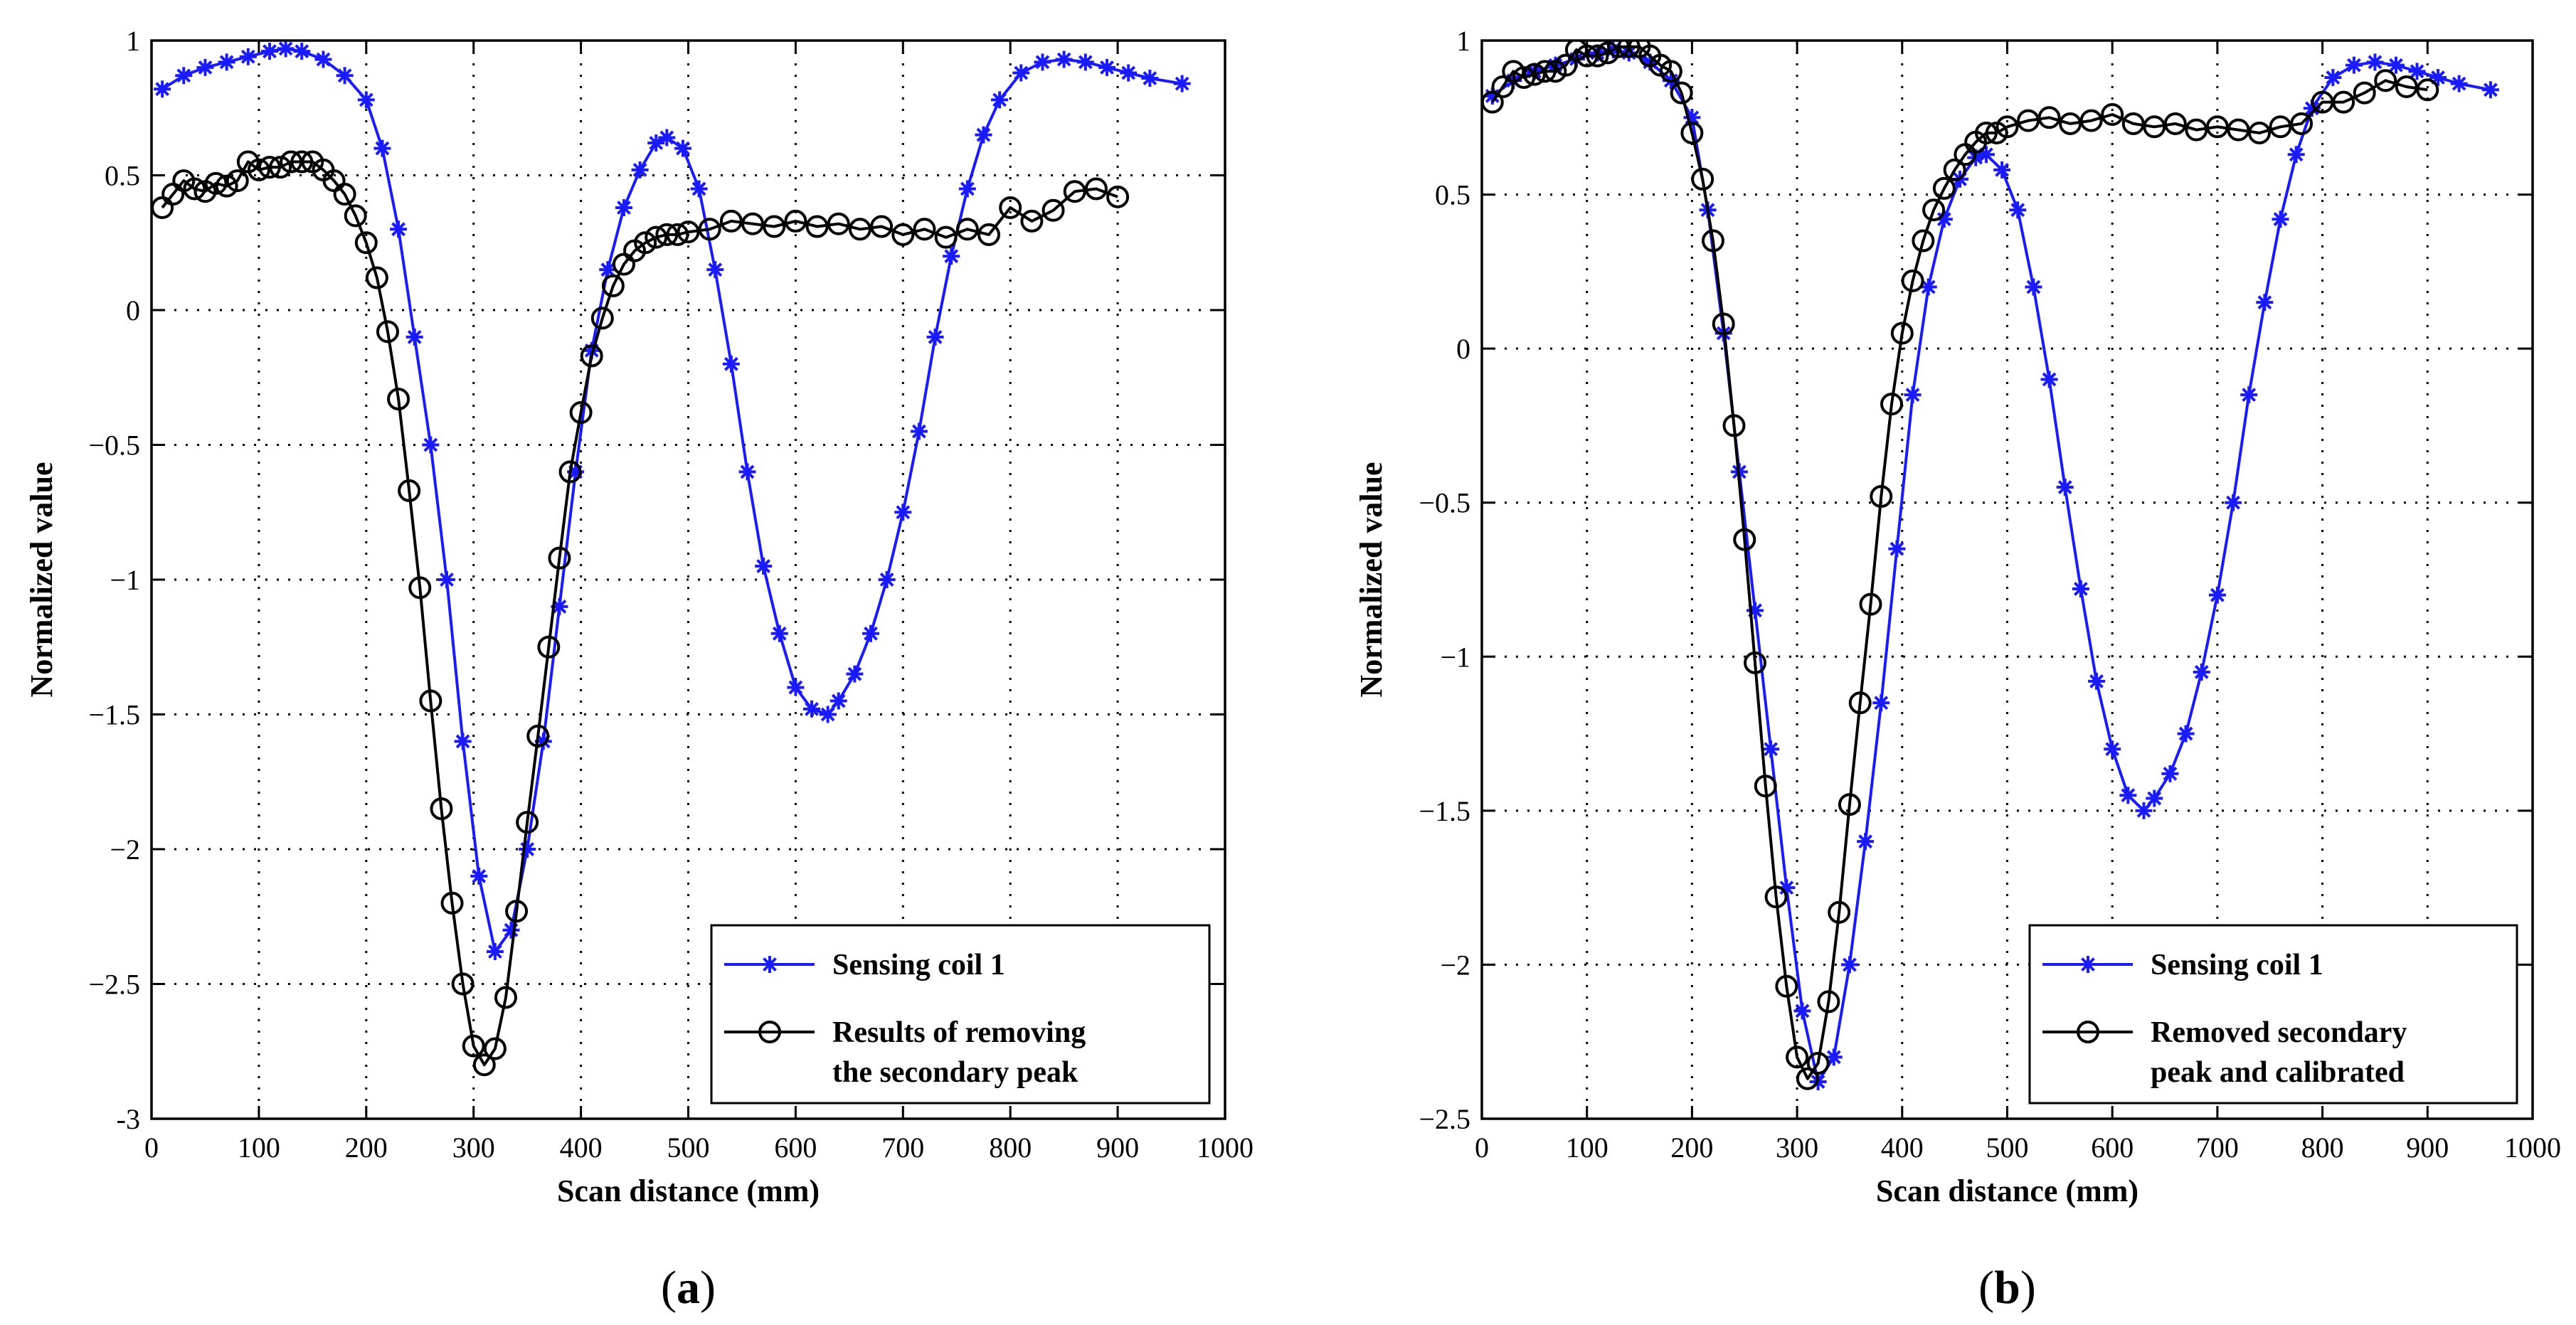 The width and height of the screenshot is (2576, 1325). What do you see at coordinates (1482, 1148) in the screenshot?
I see `x-tick-label: 0` at bounding box center [1482, 1148].